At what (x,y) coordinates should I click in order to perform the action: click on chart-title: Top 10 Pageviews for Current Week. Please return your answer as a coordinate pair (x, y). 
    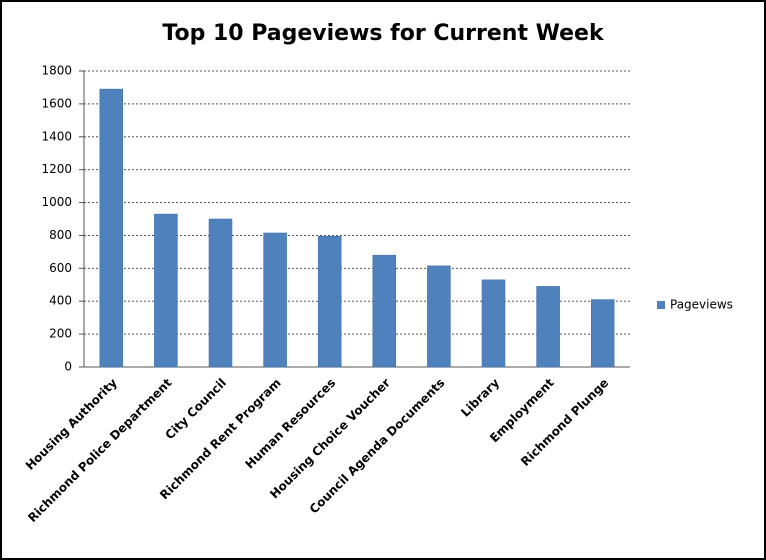
    Looking at the image, I should click on (383, 33).